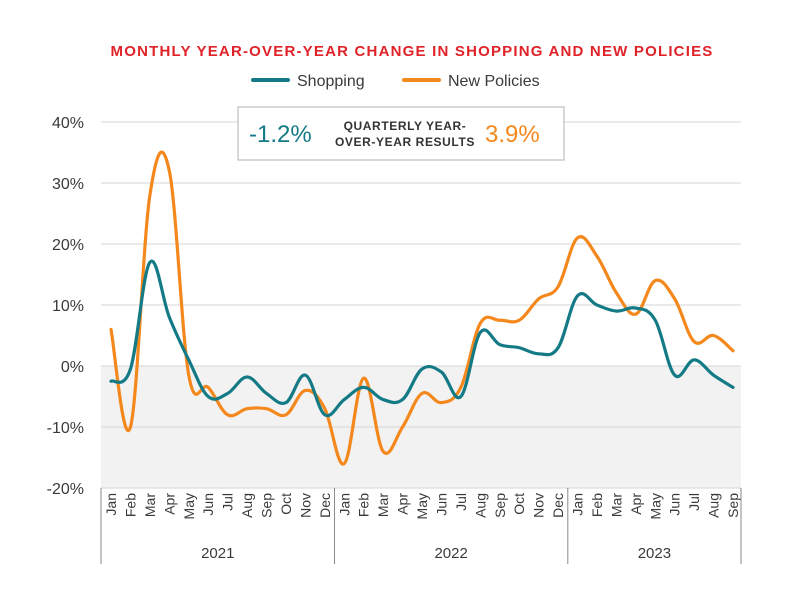 Image resolution: width=800 pixels, height=615 pixels. I want to click on y-tick-label: 10%, so click(68, 306).